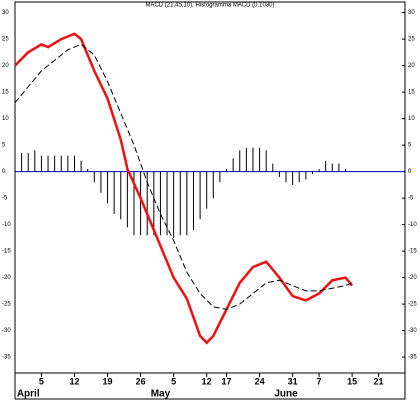  Describe the element at coordinates (4, 146) in the screenshot. I see `y-tick-label: 5` at that location.